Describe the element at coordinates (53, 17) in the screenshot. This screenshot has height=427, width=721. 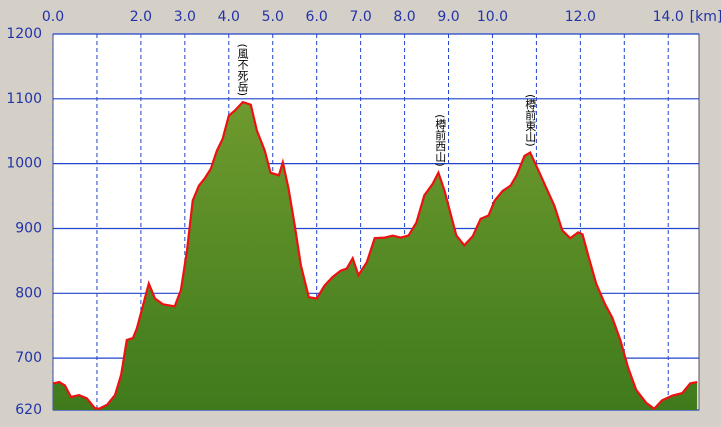
I see `x-tick-label: 0.0` at that location.